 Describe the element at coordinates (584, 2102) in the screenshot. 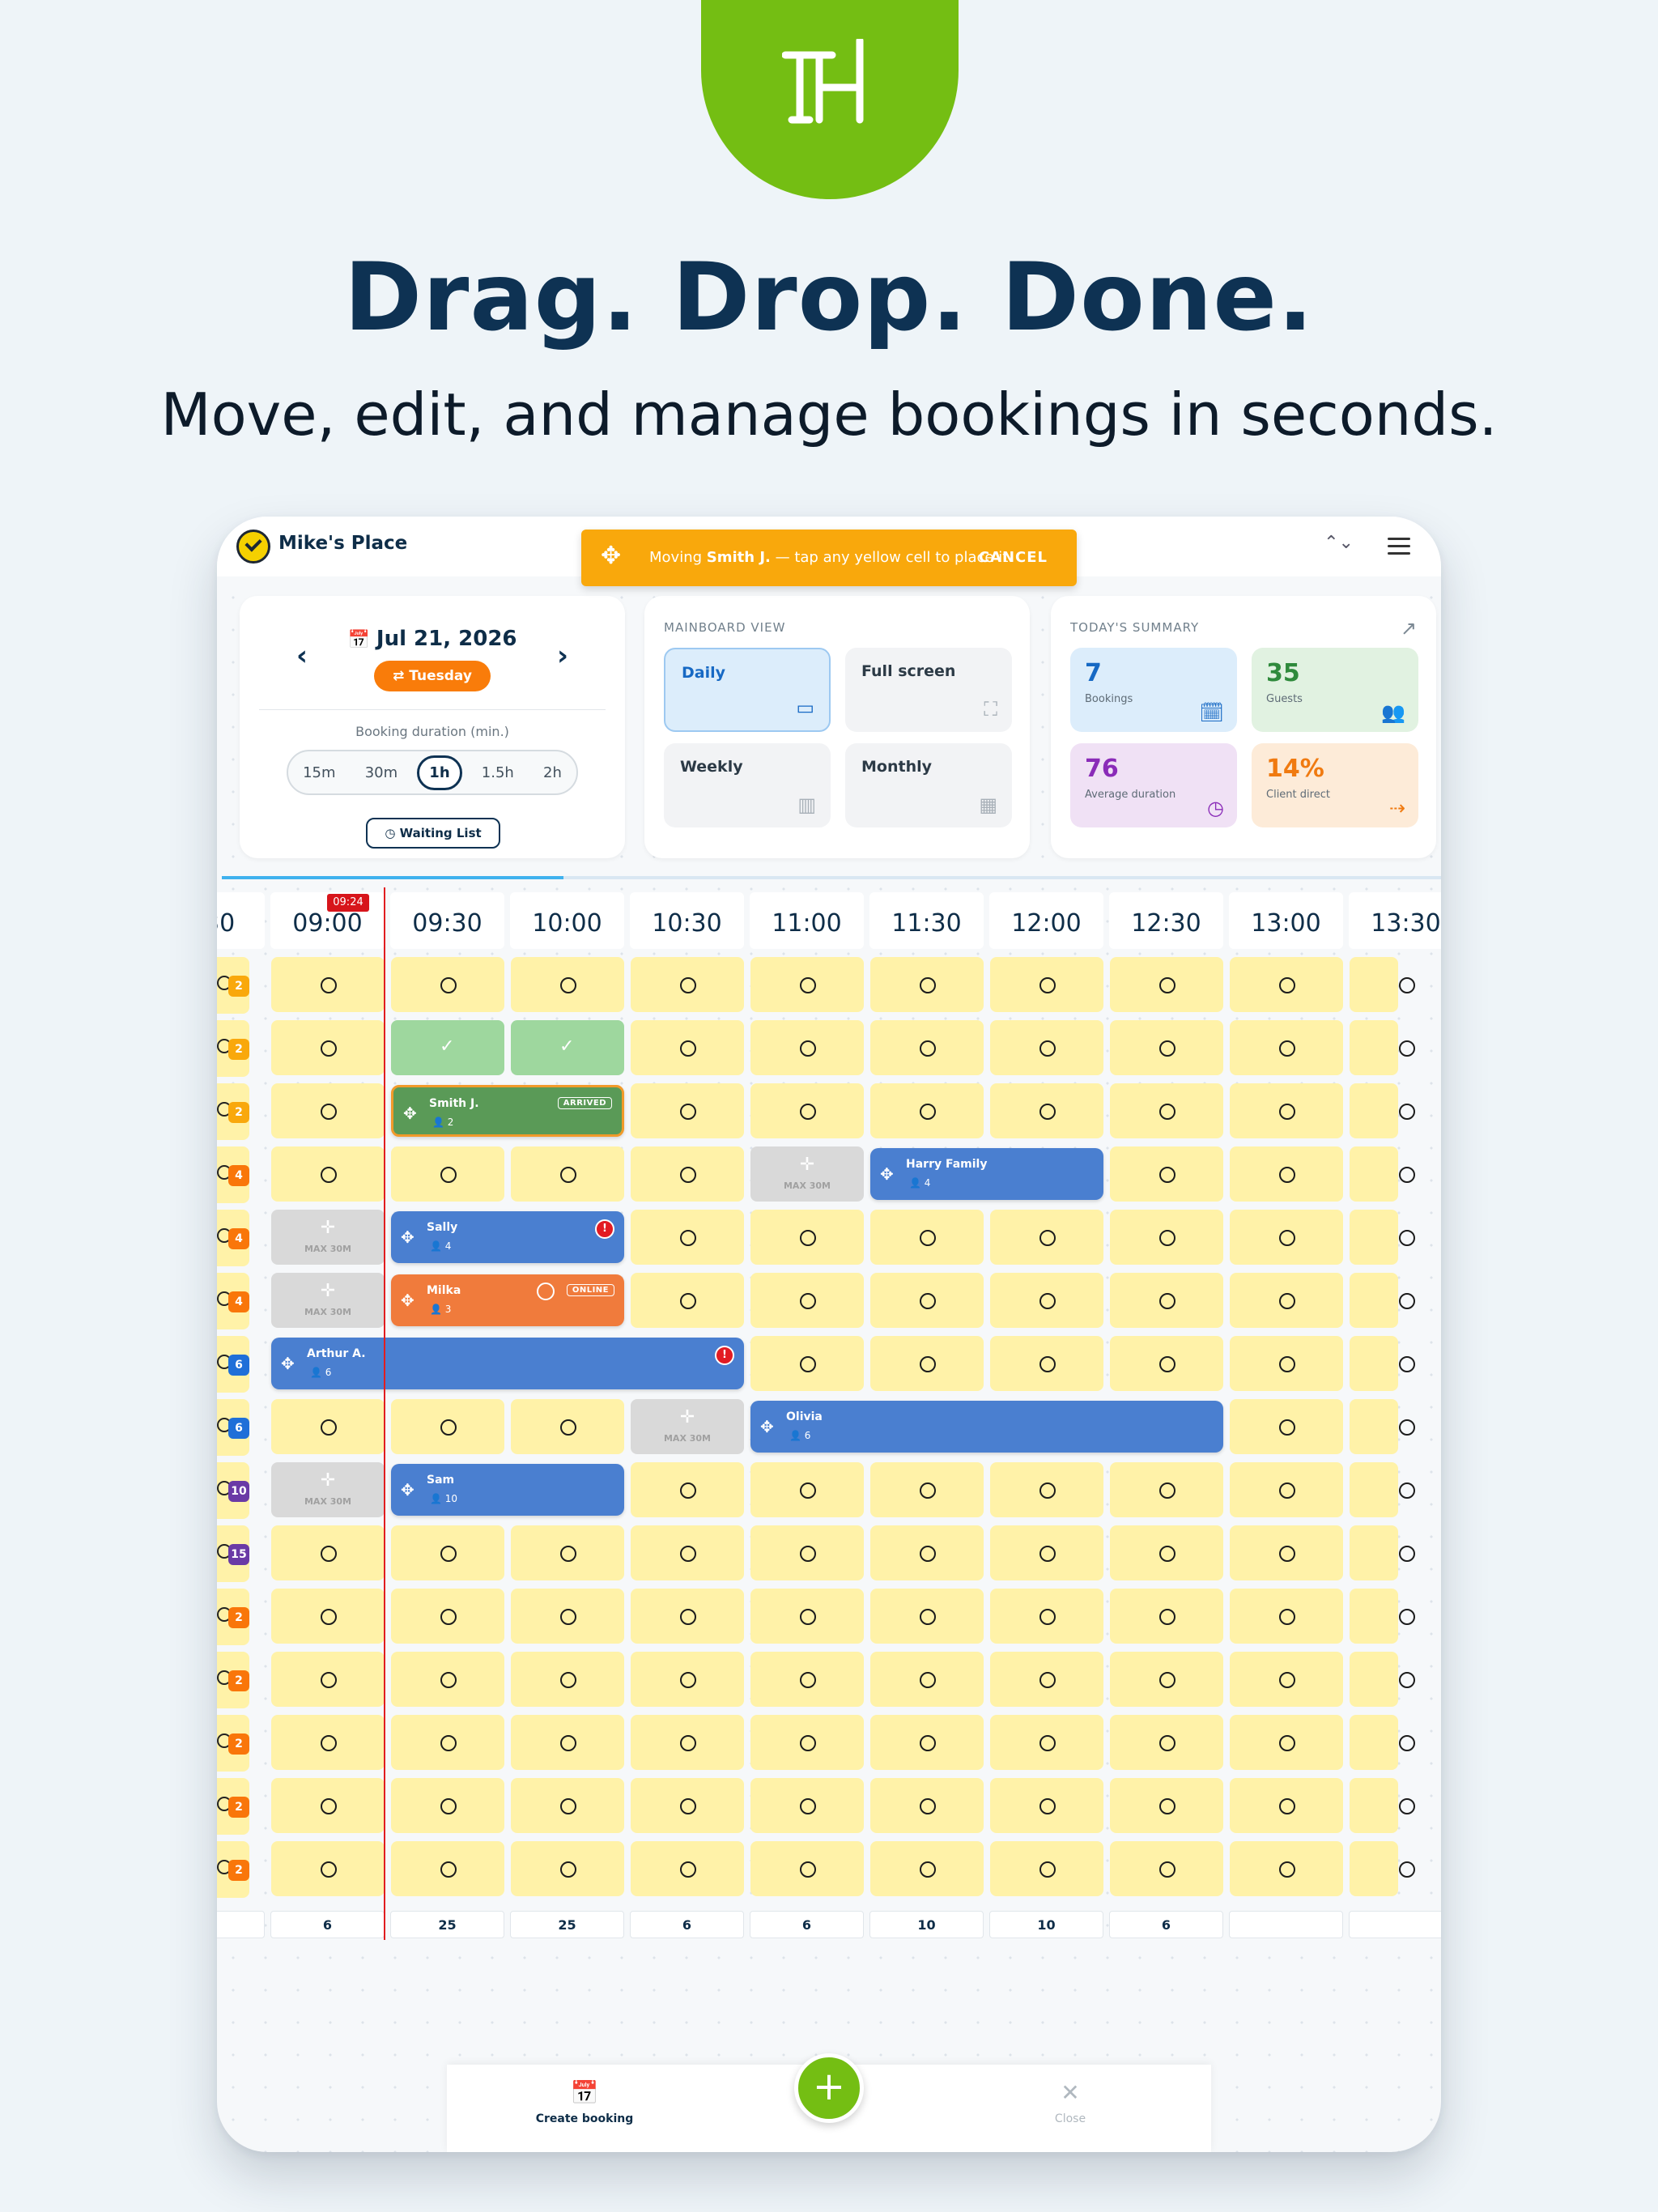

I see `create-booking-button: 📅 Create booking` at that location.